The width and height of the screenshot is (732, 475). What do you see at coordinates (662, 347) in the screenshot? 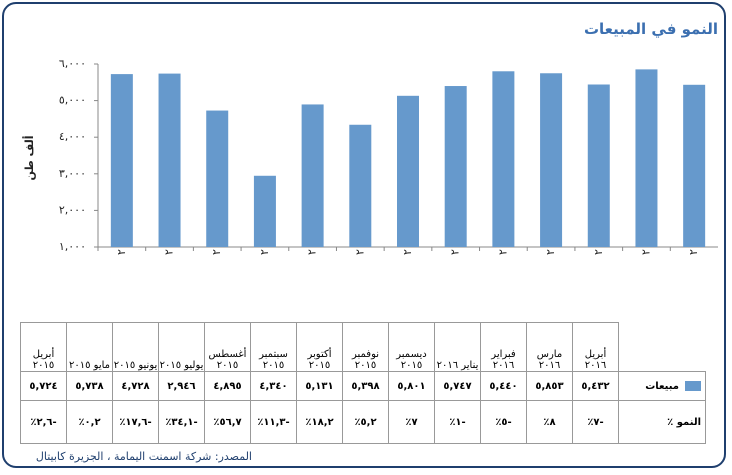
I see `blank` at bounding box center [662, 347].